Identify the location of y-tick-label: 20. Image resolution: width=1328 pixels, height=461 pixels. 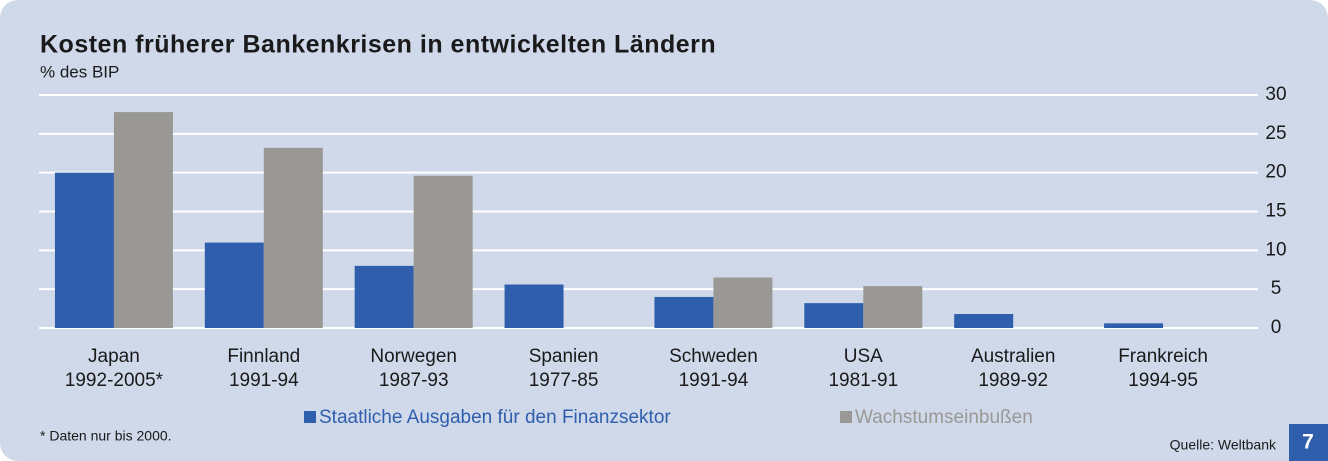
(1275, 172).